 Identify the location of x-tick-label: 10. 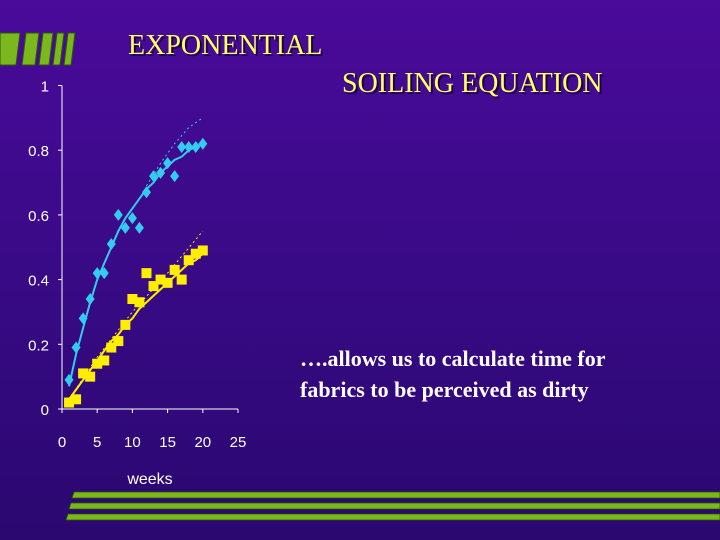
(132, 442).